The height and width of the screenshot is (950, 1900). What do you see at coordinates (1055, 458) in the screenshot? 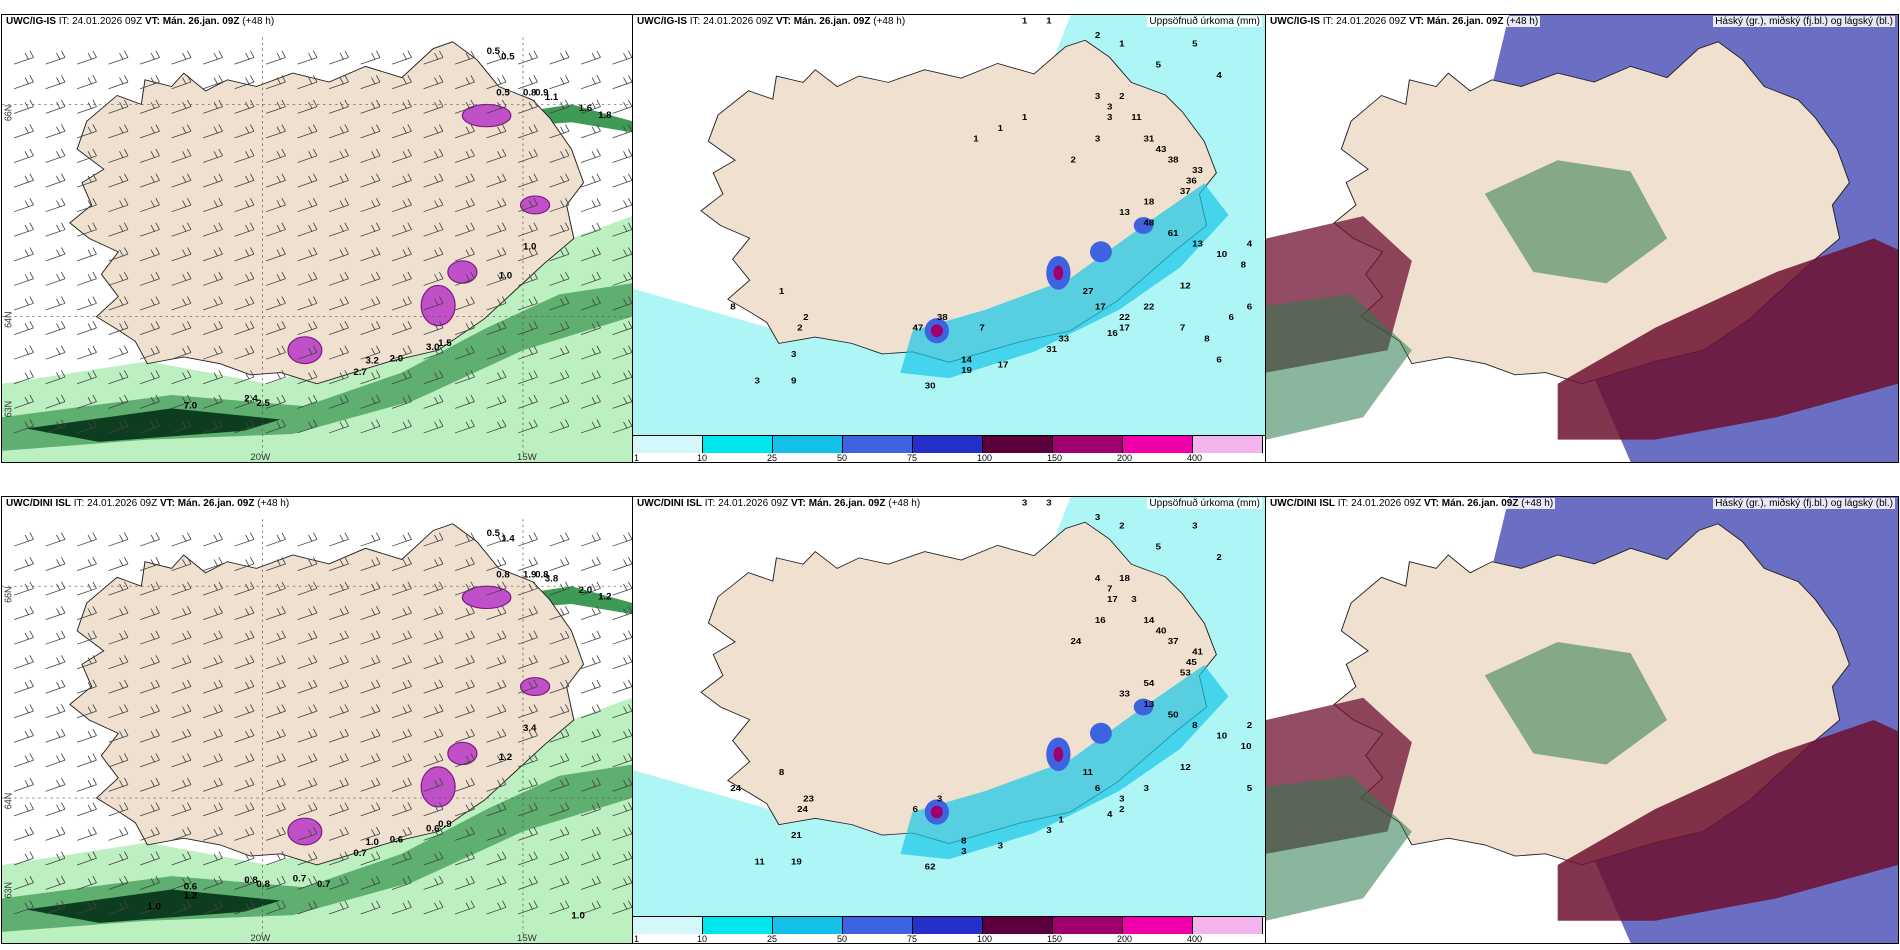
I see `colorbar-tick-label: 150` at bounding box center [1055, 458].